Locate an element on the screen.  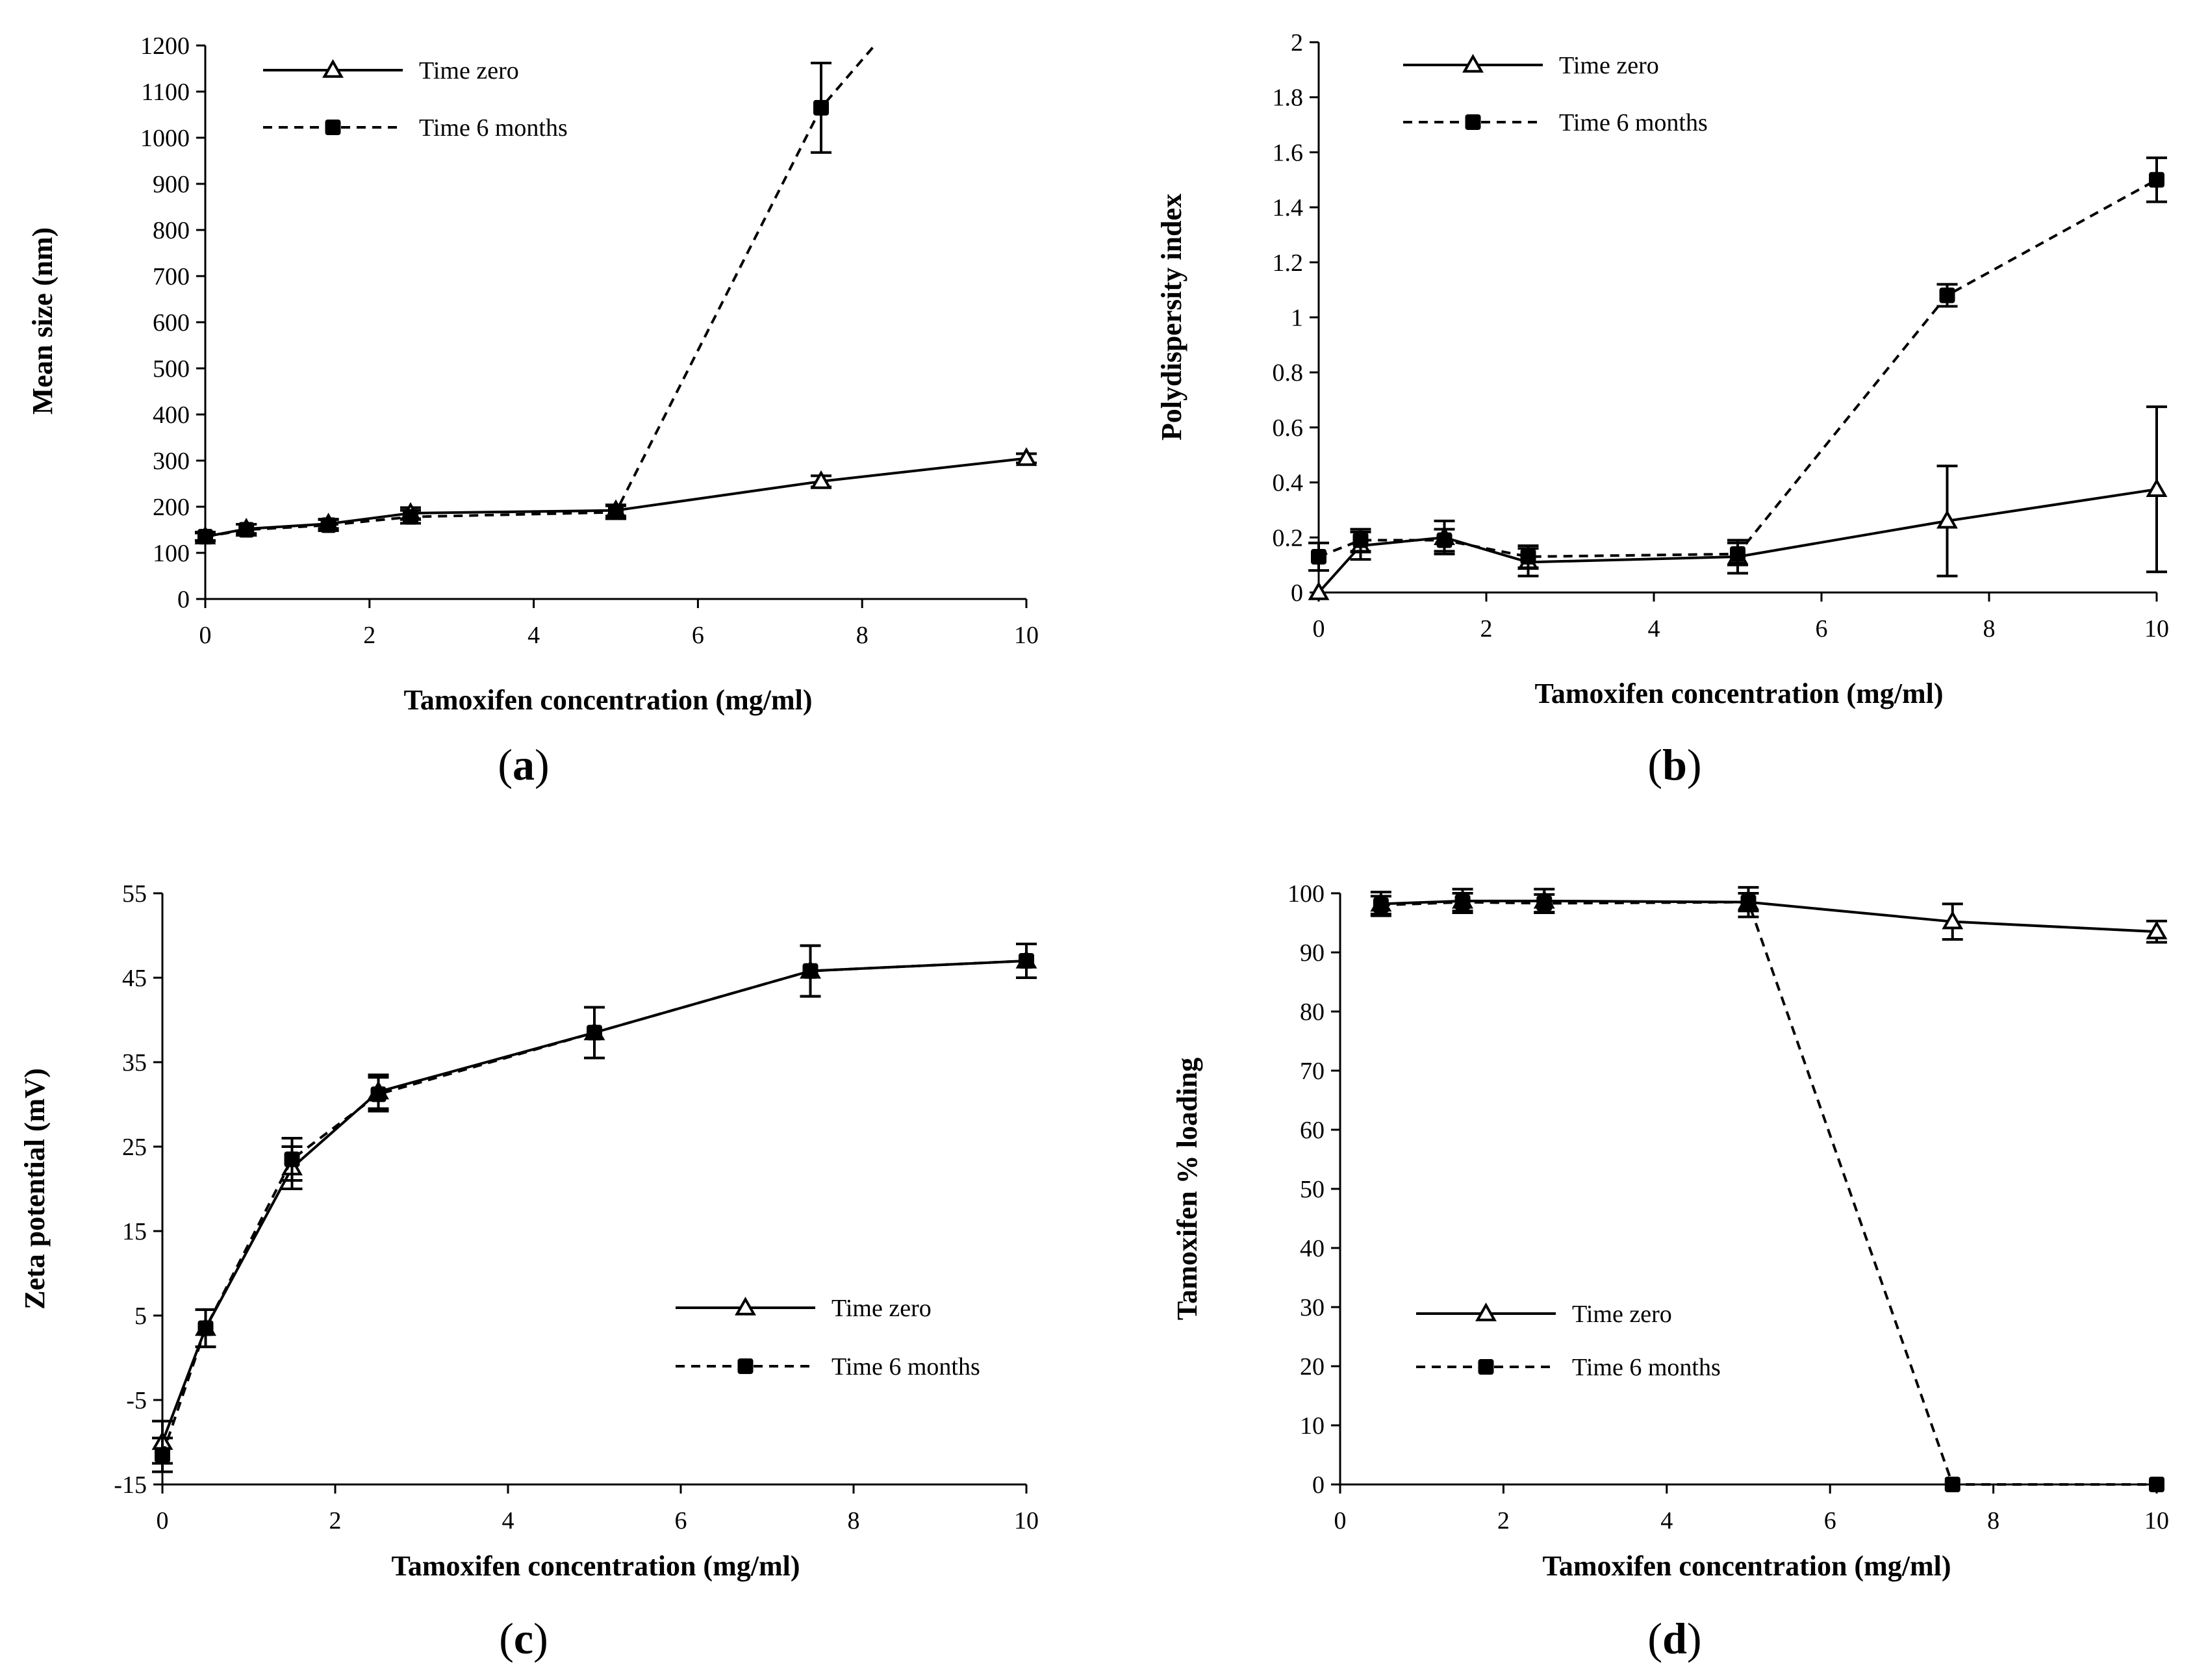
y-tick-label: 25 is located at coordinates (134, 1147).